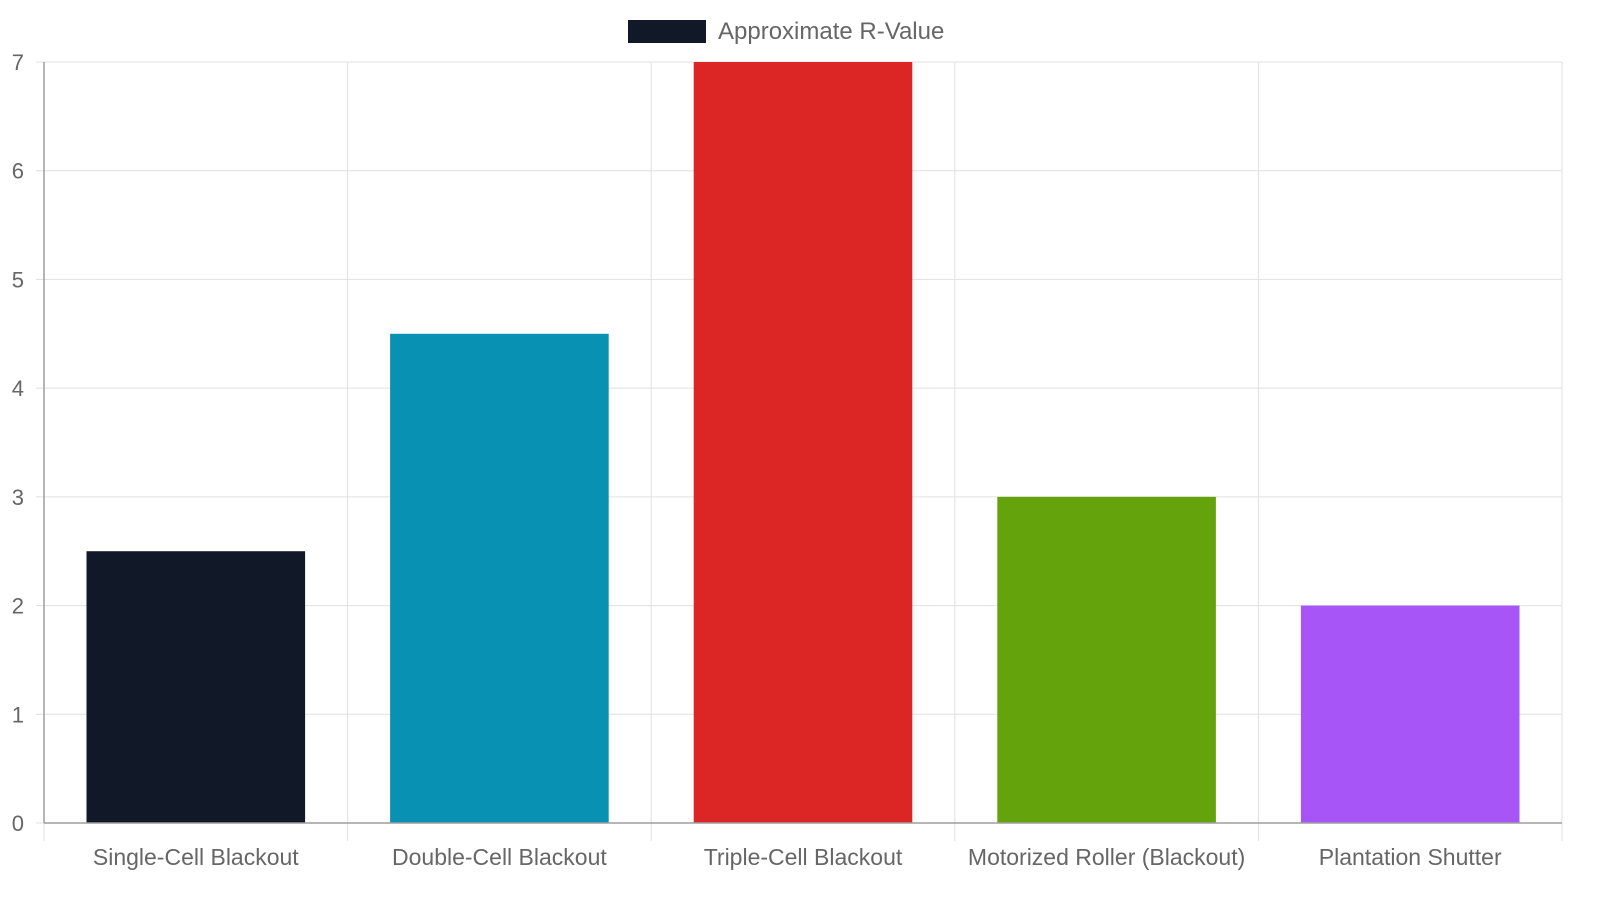  What do you see at coordinates (196, 687) in the screenshot?
I see `bar-single-cell-blackout` at bounding box center [196, 687].